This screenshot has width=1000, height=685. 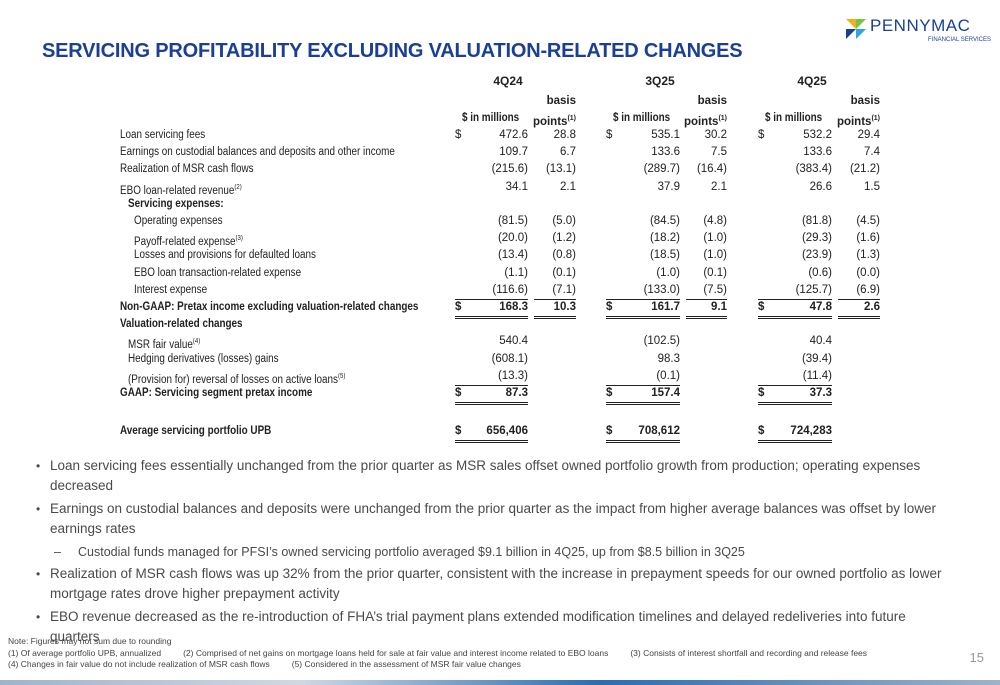 What do you see at coordinates (513, 135) in the screenshot?
I see `table-cell: 472.6` at bounding box center [513, 135].